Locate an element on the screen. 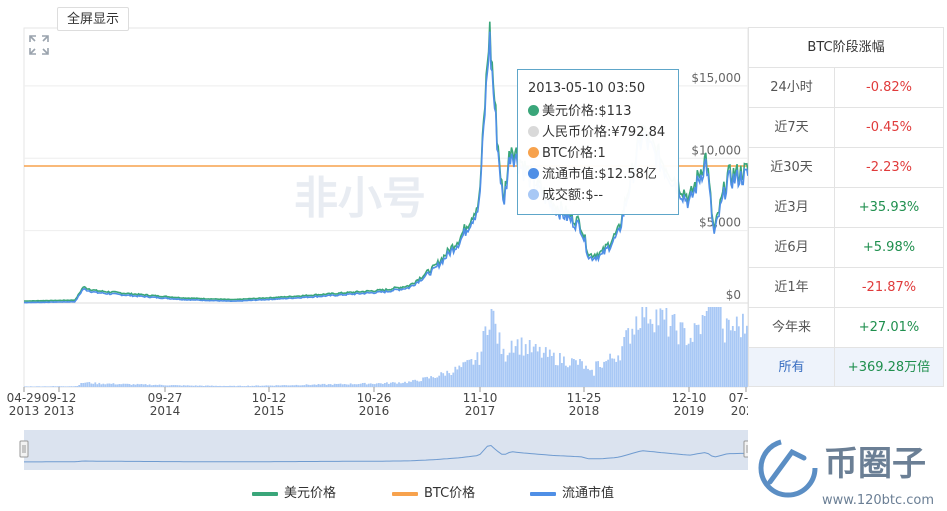 This screenshot has width=947, height=511. panel-title: BTC阶段涨幅 is located at coordinates (846, 47).